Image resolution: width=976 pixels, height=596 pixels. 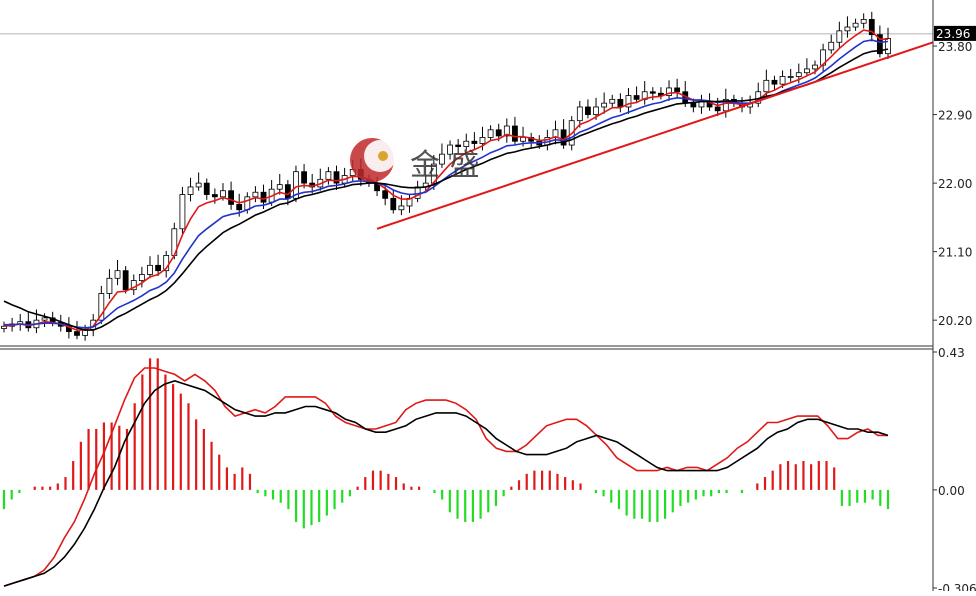 I want to click on osc-tick-label: -0.306, so click(x=957, y=586).